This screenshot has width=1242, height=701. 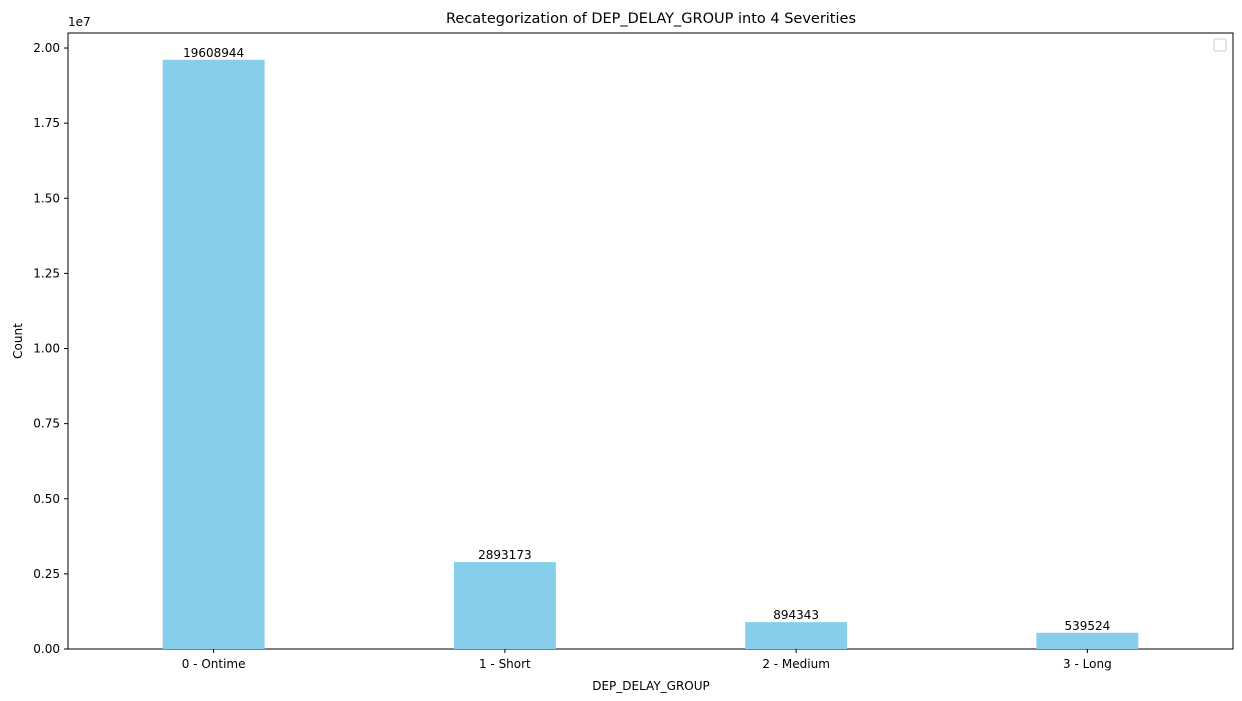 I want to click on y-tick-label-3: 0.75, so click(x=46, y=424).